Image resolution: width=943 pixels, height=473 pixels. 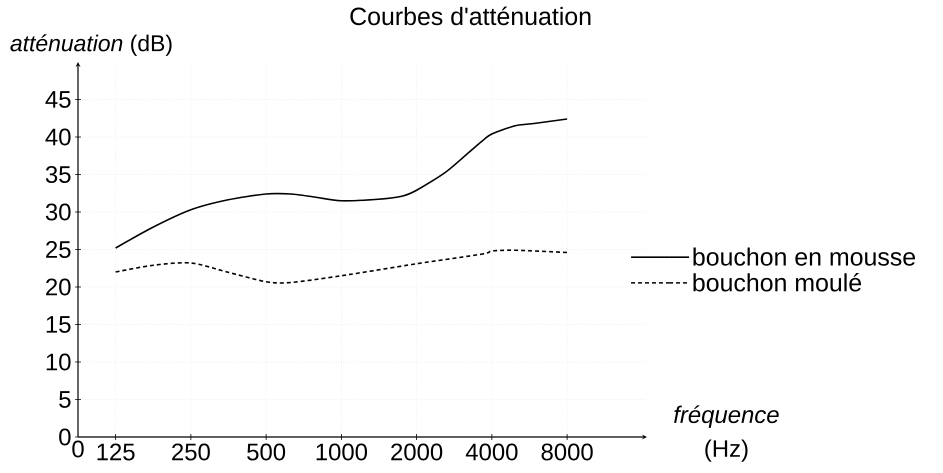 What do you see at coordinates (58, 174) in the screenshot?
I see `y-tick-label: 35` at bounding box center [58, 174].